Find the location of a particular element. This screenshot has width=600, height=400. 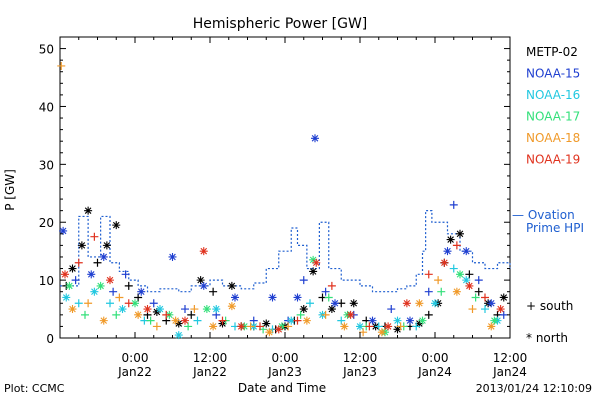

plot-credit: Plot: CCMC is located at coordinates (34, 388).